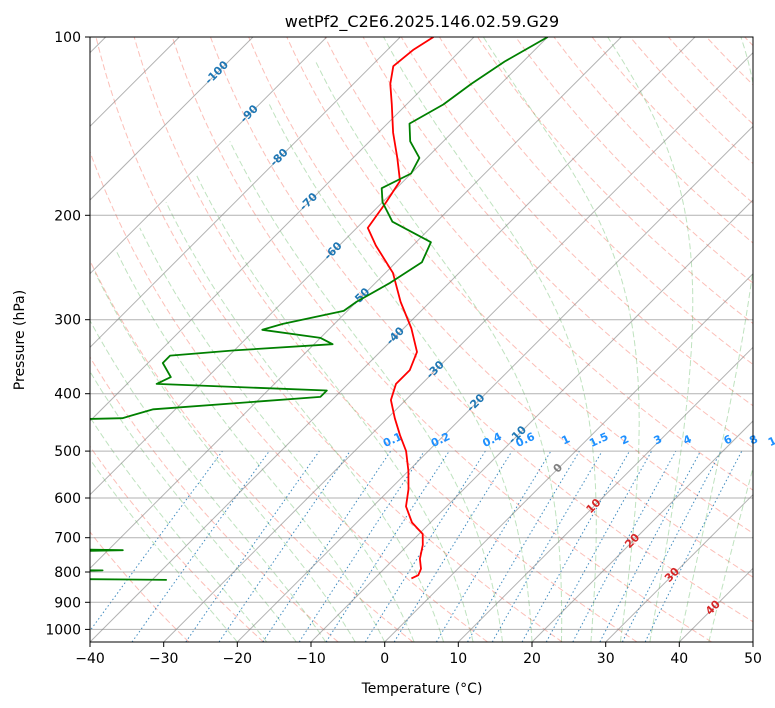 This screenshot has width=775, height=708. What do you see at coordinates (400, 308) in the screenshot?
I see `temperature-profile` at bounding box center [400, 308].